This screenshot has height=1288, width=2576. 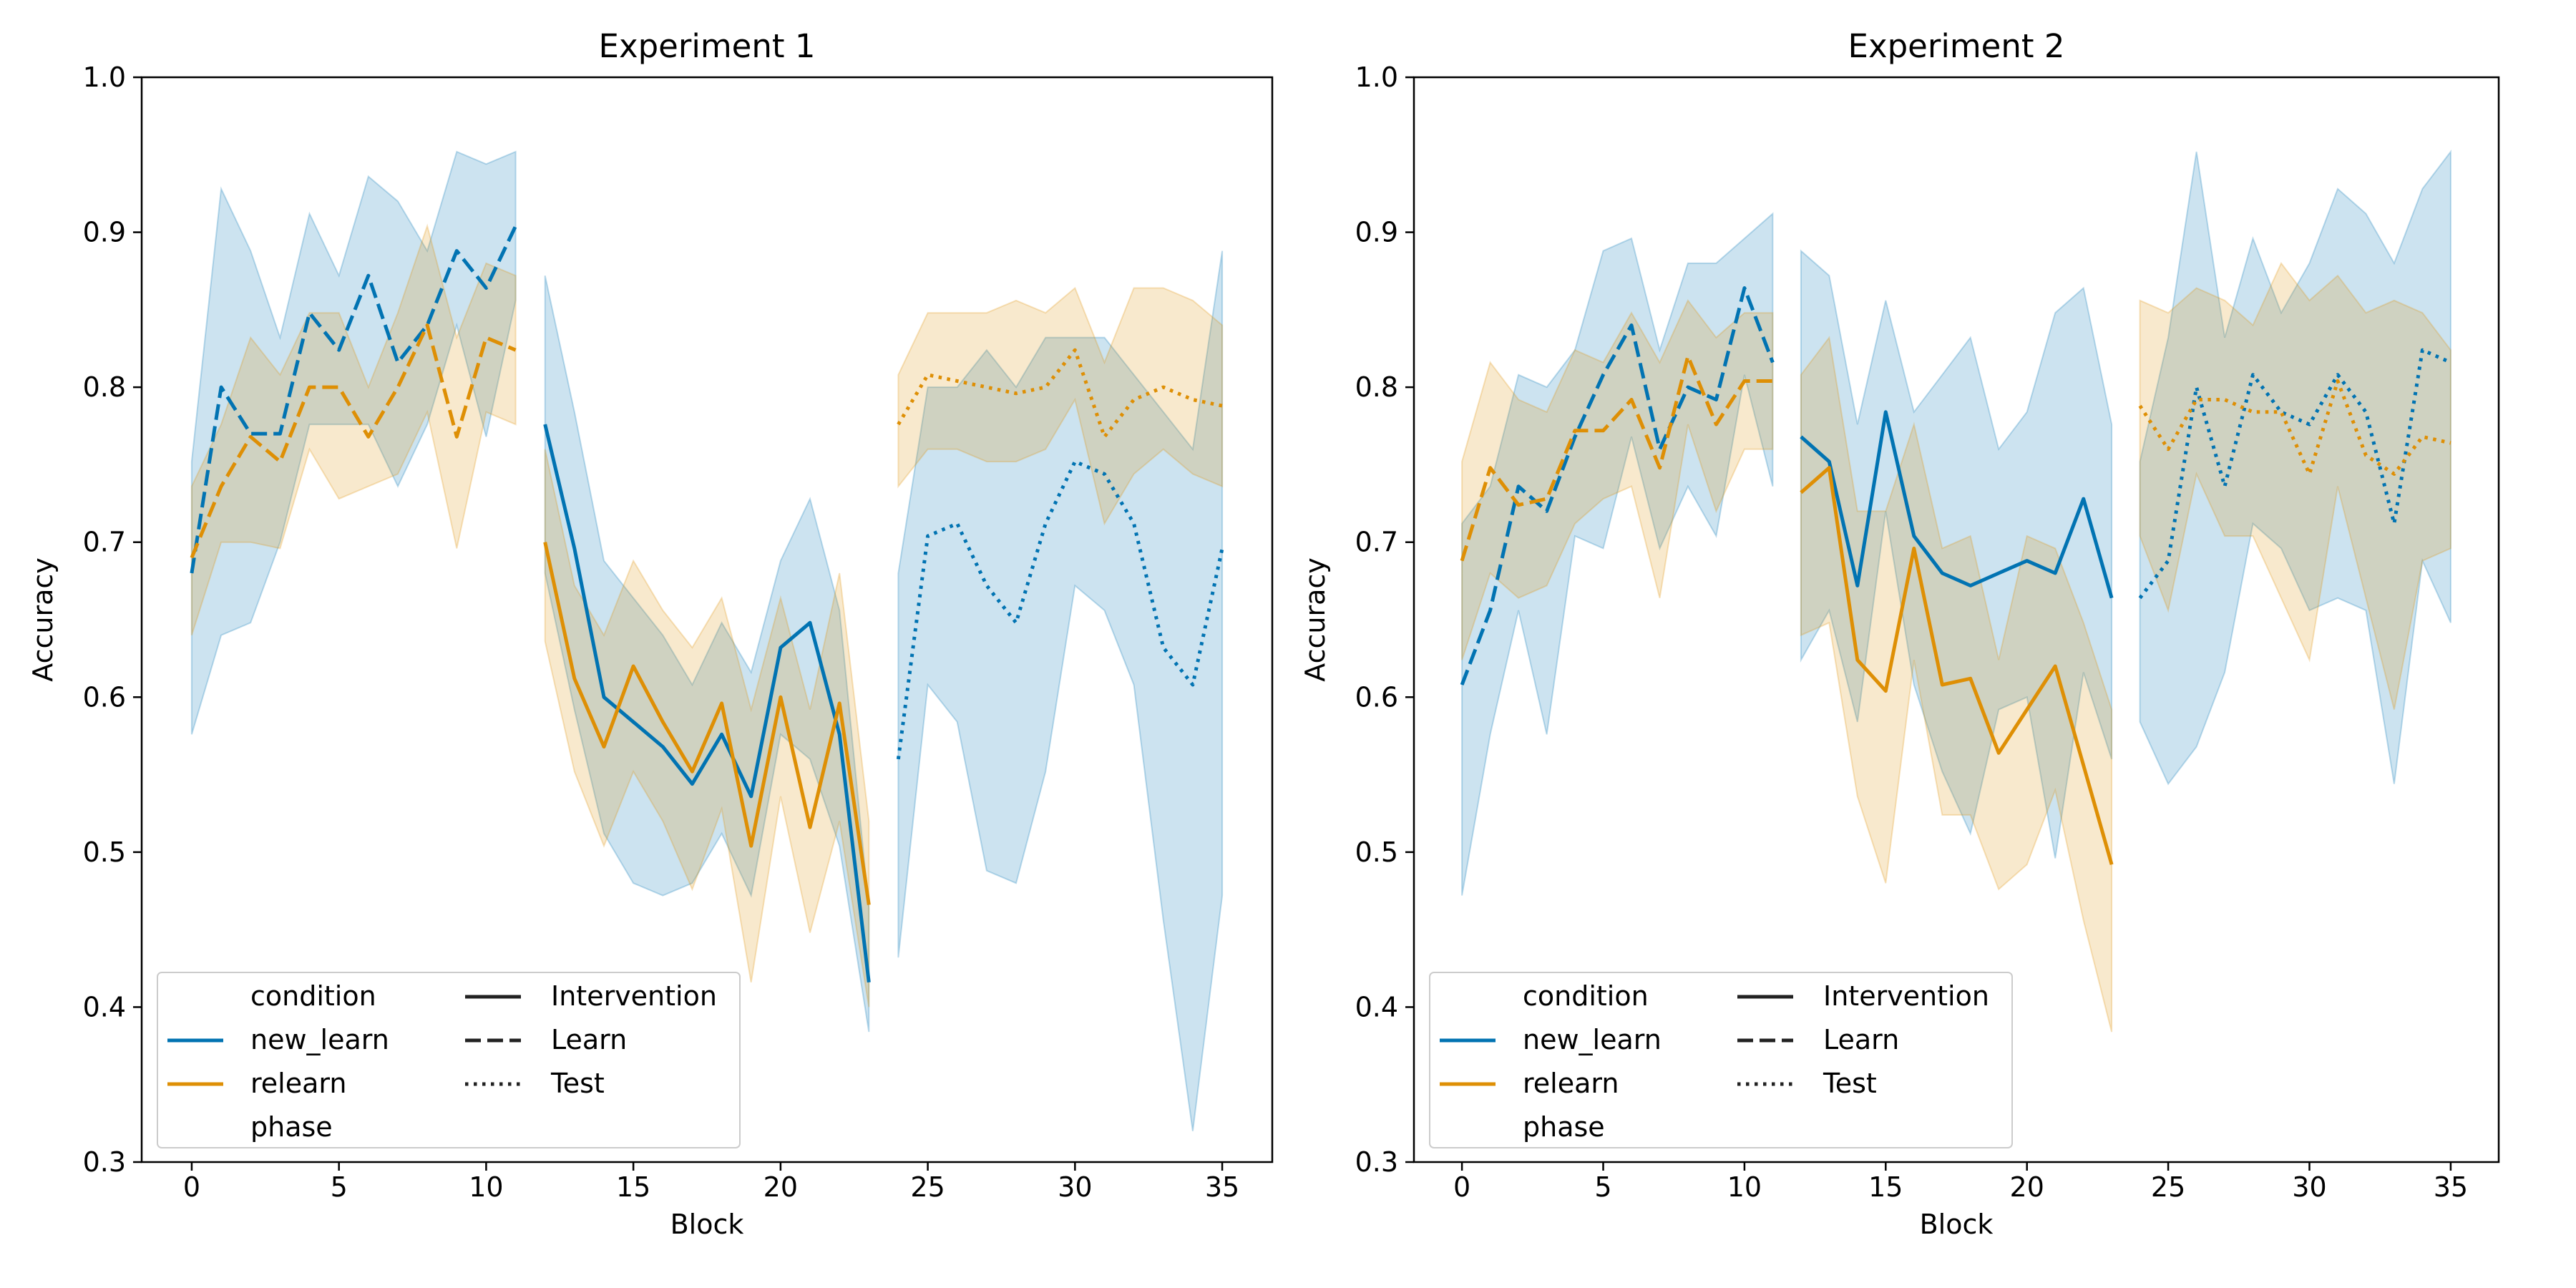 What do you see at coordinates (2294, 427) in the screenshot?
I see `series-line-relearn-test` at bounding box center [2294, 427].